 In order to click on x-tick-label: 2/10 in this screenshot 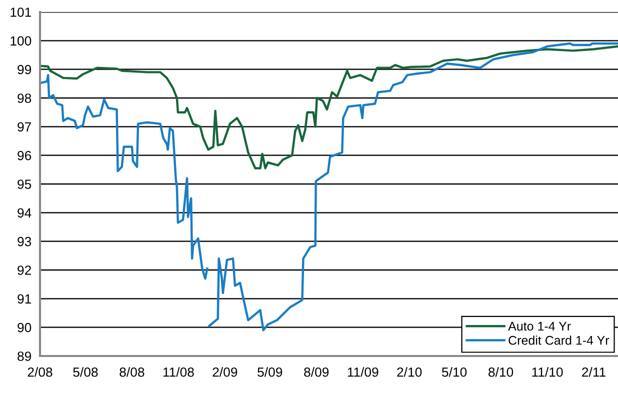, I will do `click(409, 372)`.